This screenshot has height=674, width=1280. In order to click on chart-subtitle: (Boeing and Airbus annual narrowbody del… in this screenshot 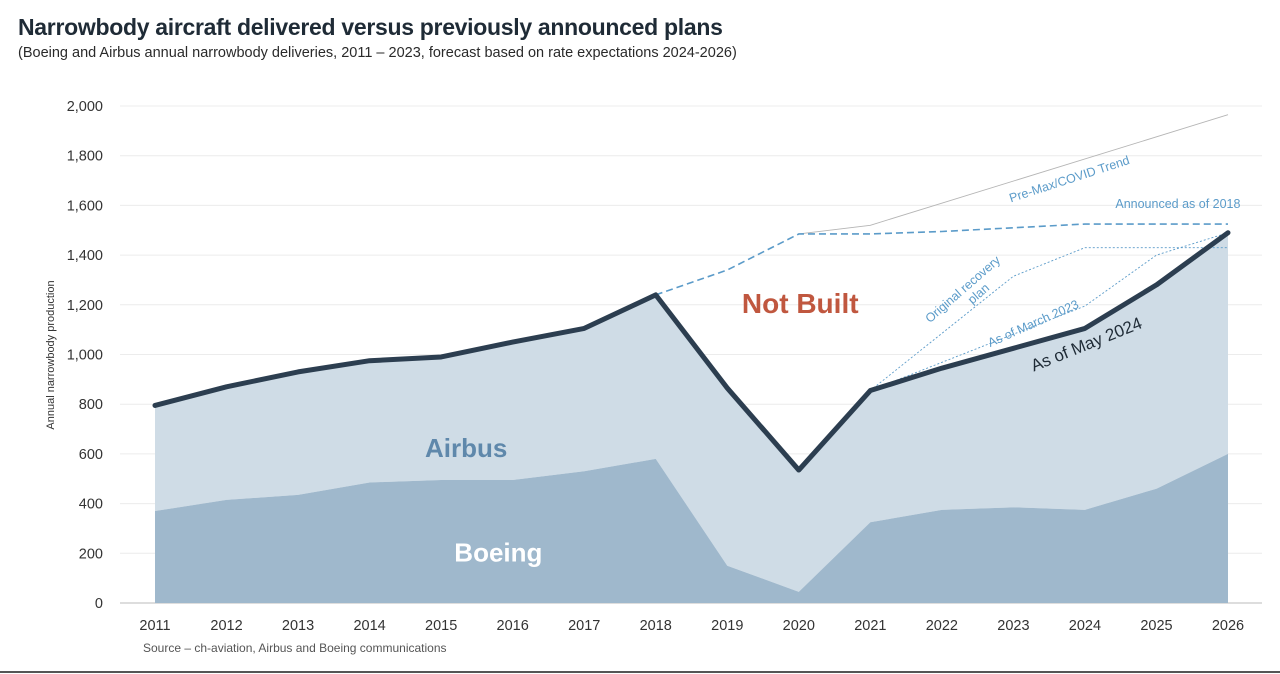, I will do `click(377, 53)`.